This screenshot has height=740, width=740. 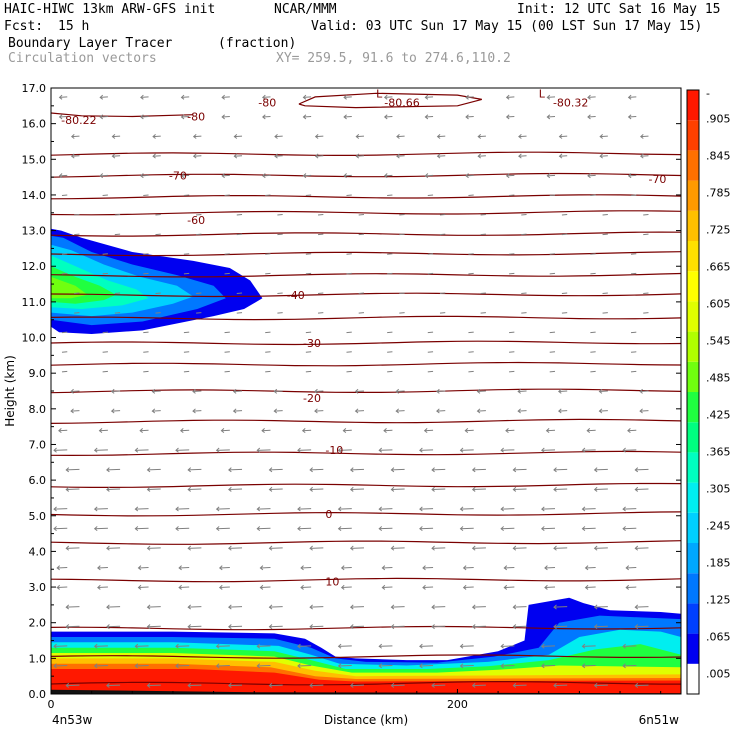 What do you see at coordinates (718, 526) in the screenshot?
I see `colorbar-label: .245` at bounding box center [718, 526].